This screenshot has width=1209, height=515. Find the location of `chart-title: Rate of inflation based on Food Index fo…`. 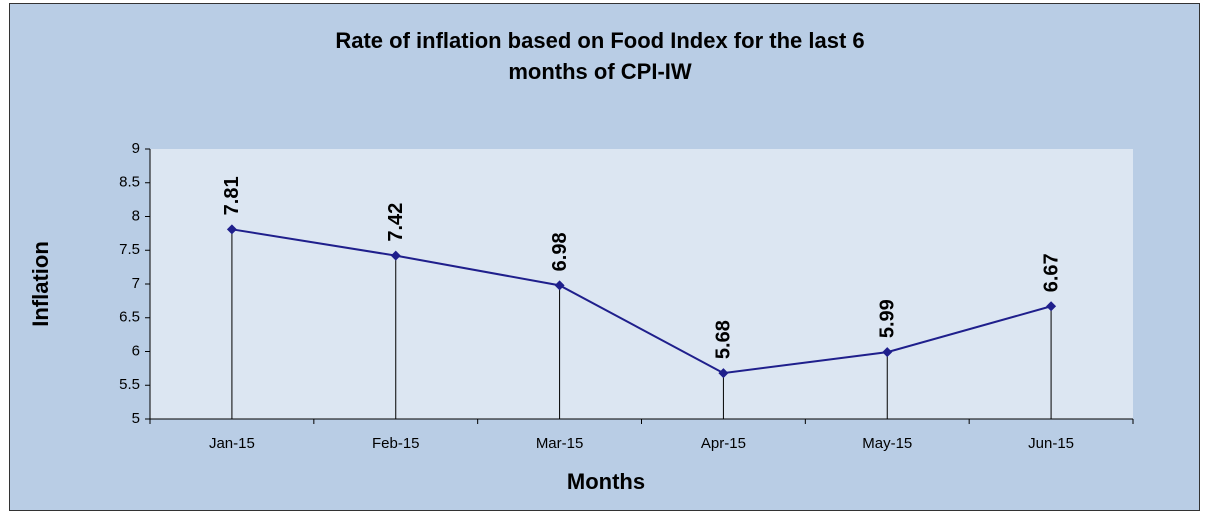

chart-title: Rate of inflation based on Food Index fo… is located at coordinates (599, 40).